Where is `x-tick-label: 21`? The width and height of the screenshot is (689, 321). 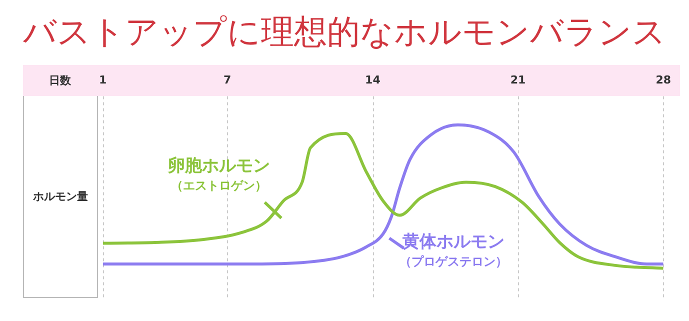 x-tick-label: 21 is located at coordinates (518, 79).